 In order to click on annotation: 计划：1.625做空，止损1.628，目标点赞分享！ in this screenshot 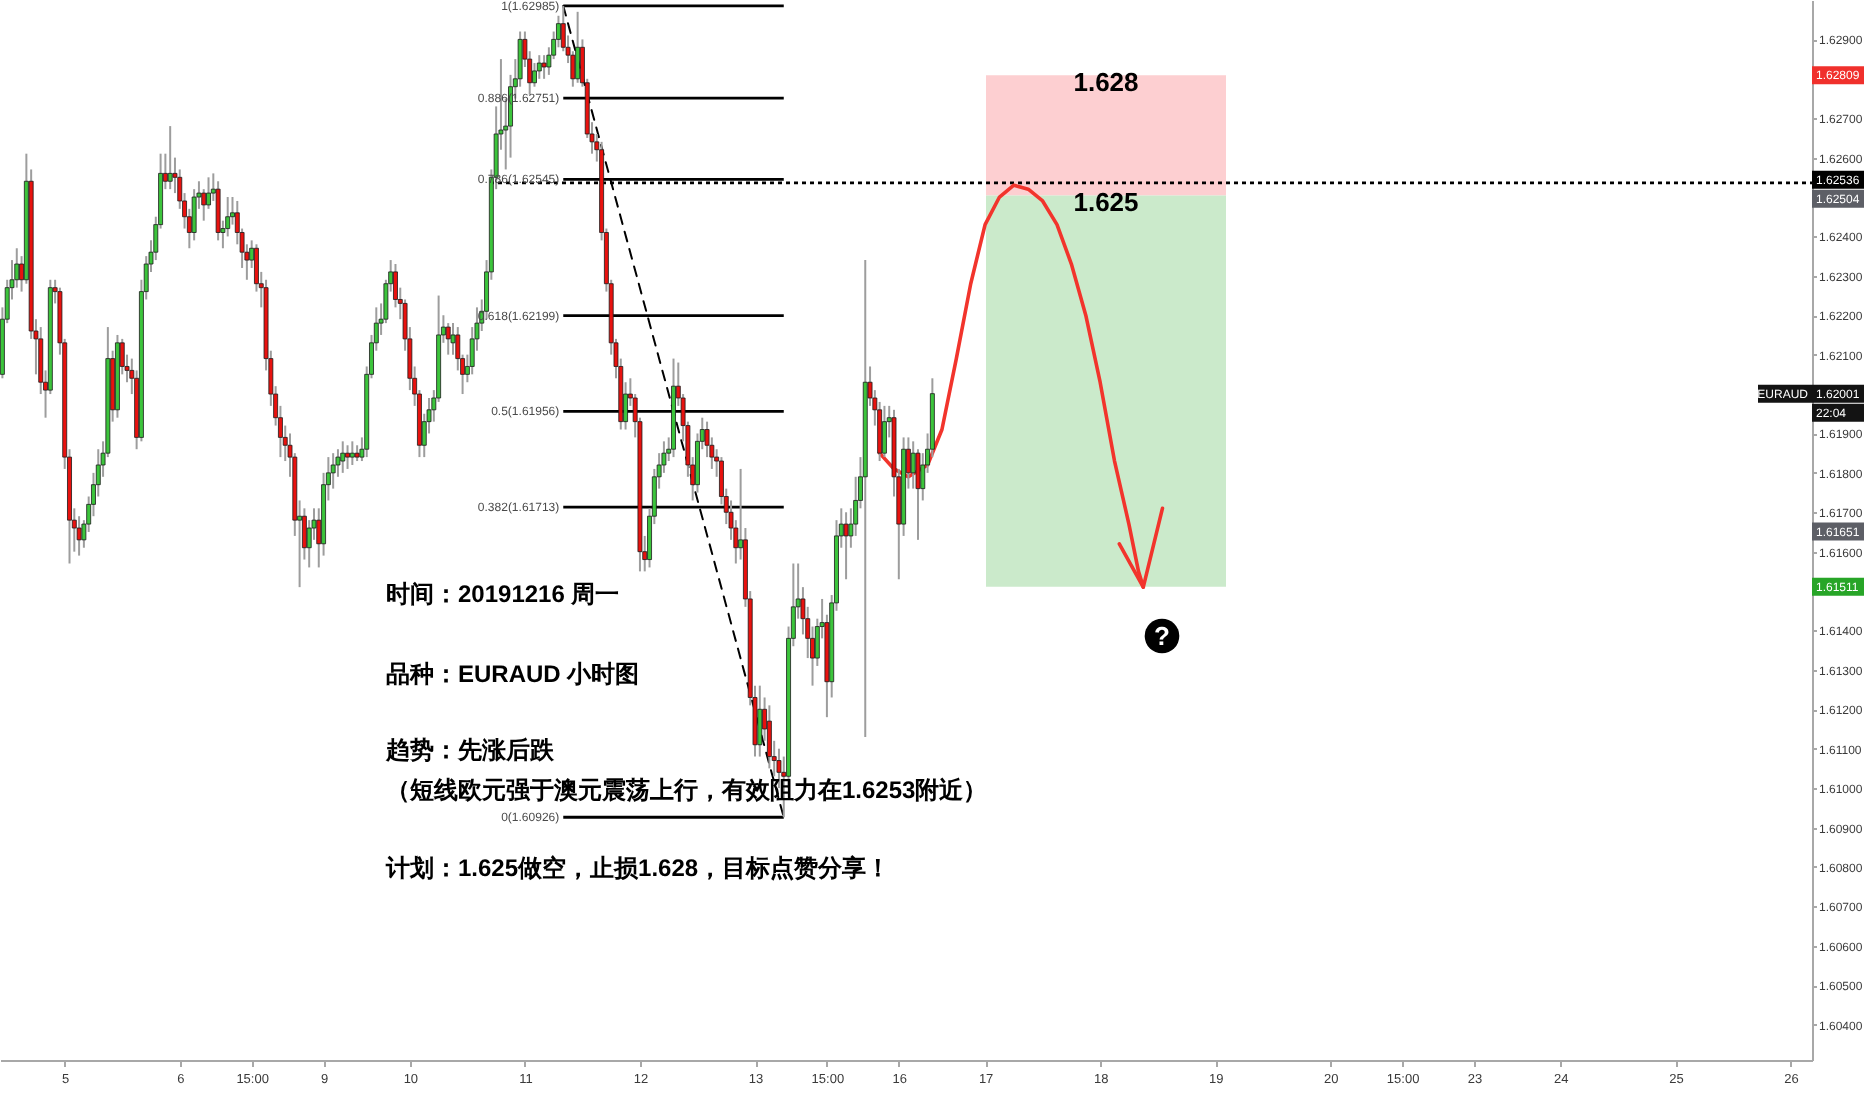, I will do `click(637, 868)`.